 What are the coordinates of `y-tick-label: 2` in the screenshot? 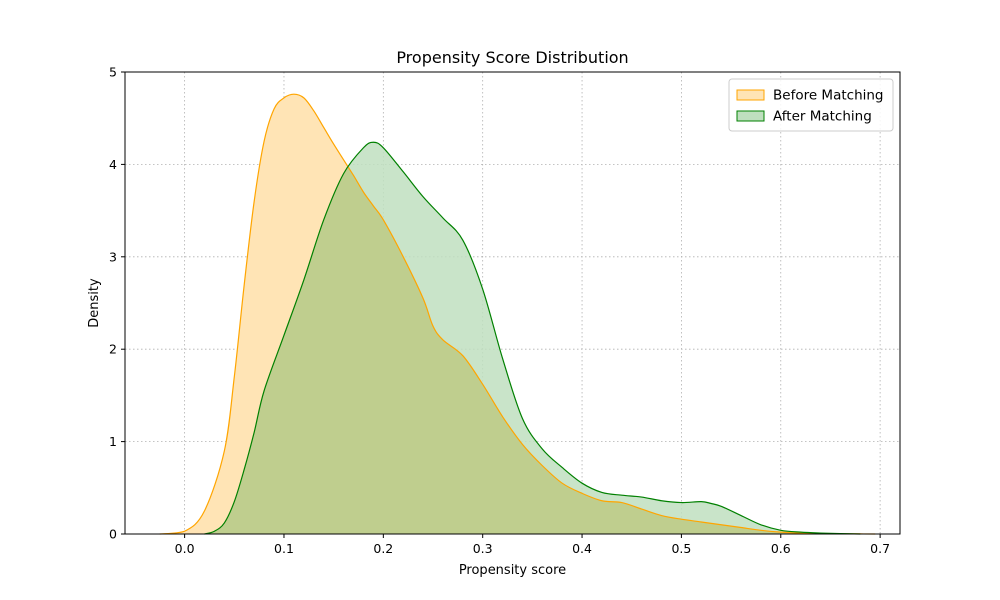 It's located at (113, 349).